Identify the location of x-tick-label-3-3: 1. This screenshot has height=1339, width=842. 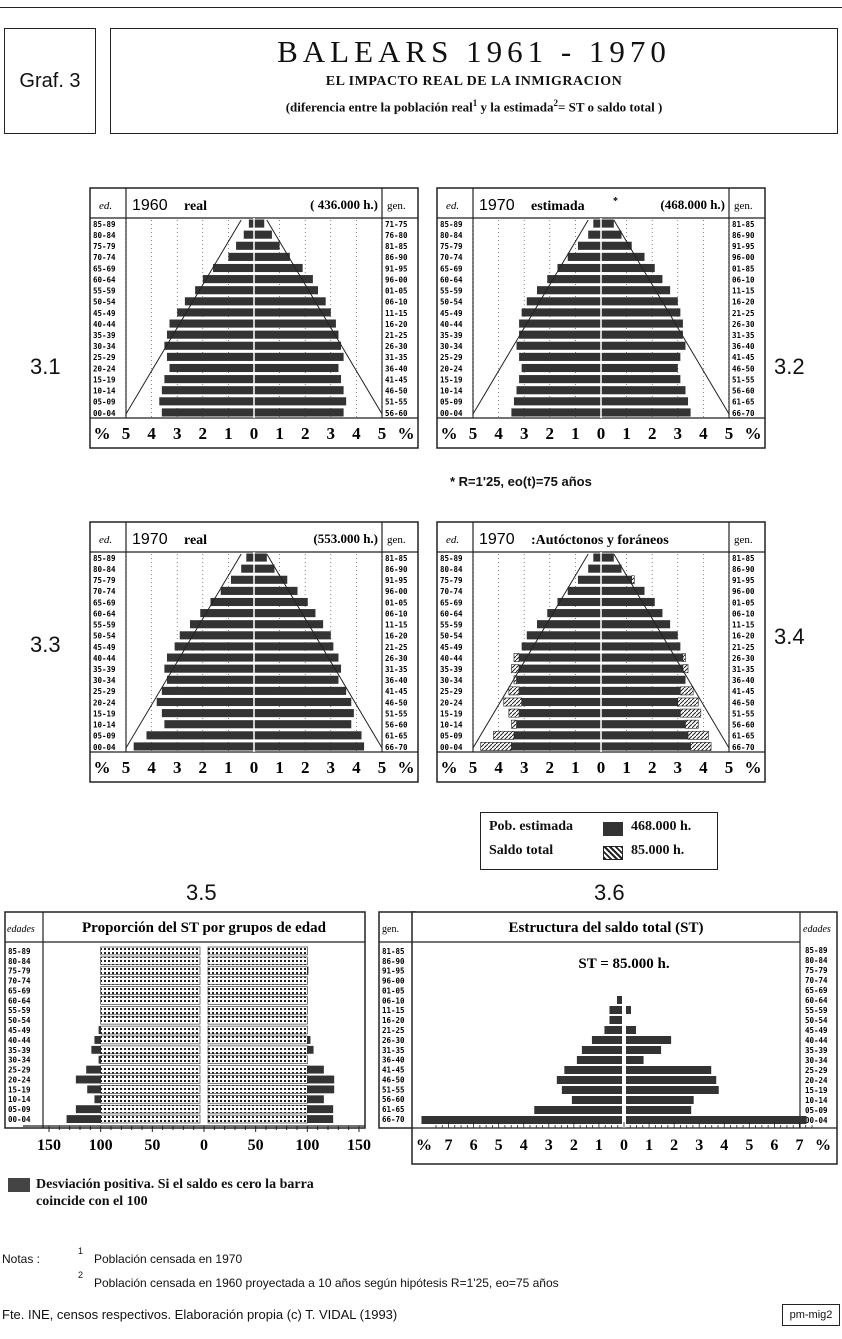
(228, 767).